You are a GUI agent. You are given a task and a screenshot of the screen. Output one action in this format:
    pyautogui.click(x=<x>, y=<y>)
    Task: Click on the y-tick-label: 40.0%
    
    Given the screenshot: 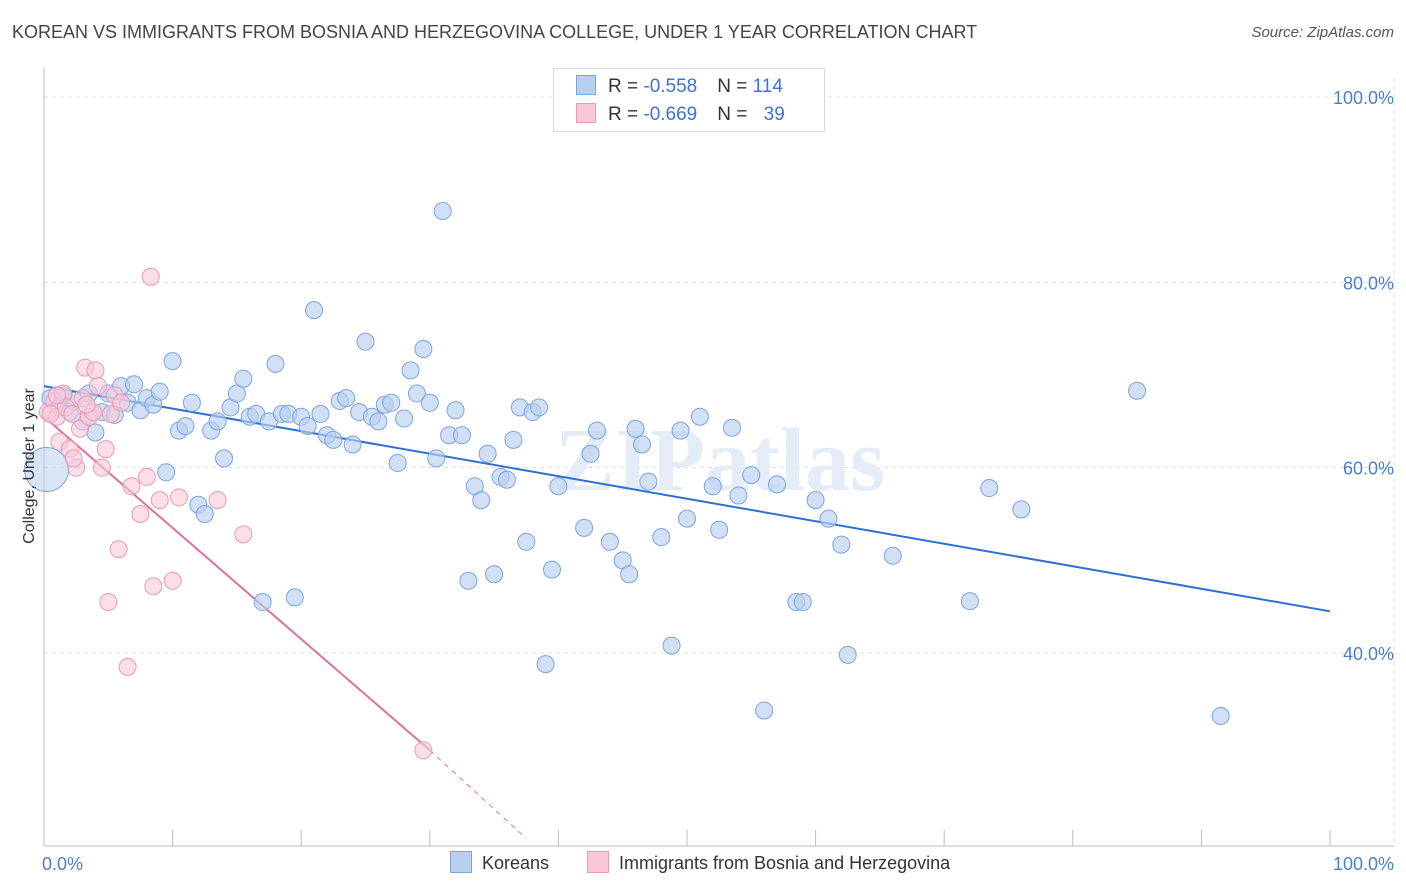 What is the action you would take?
    pyautogui.click(x=1368, y=654)
    